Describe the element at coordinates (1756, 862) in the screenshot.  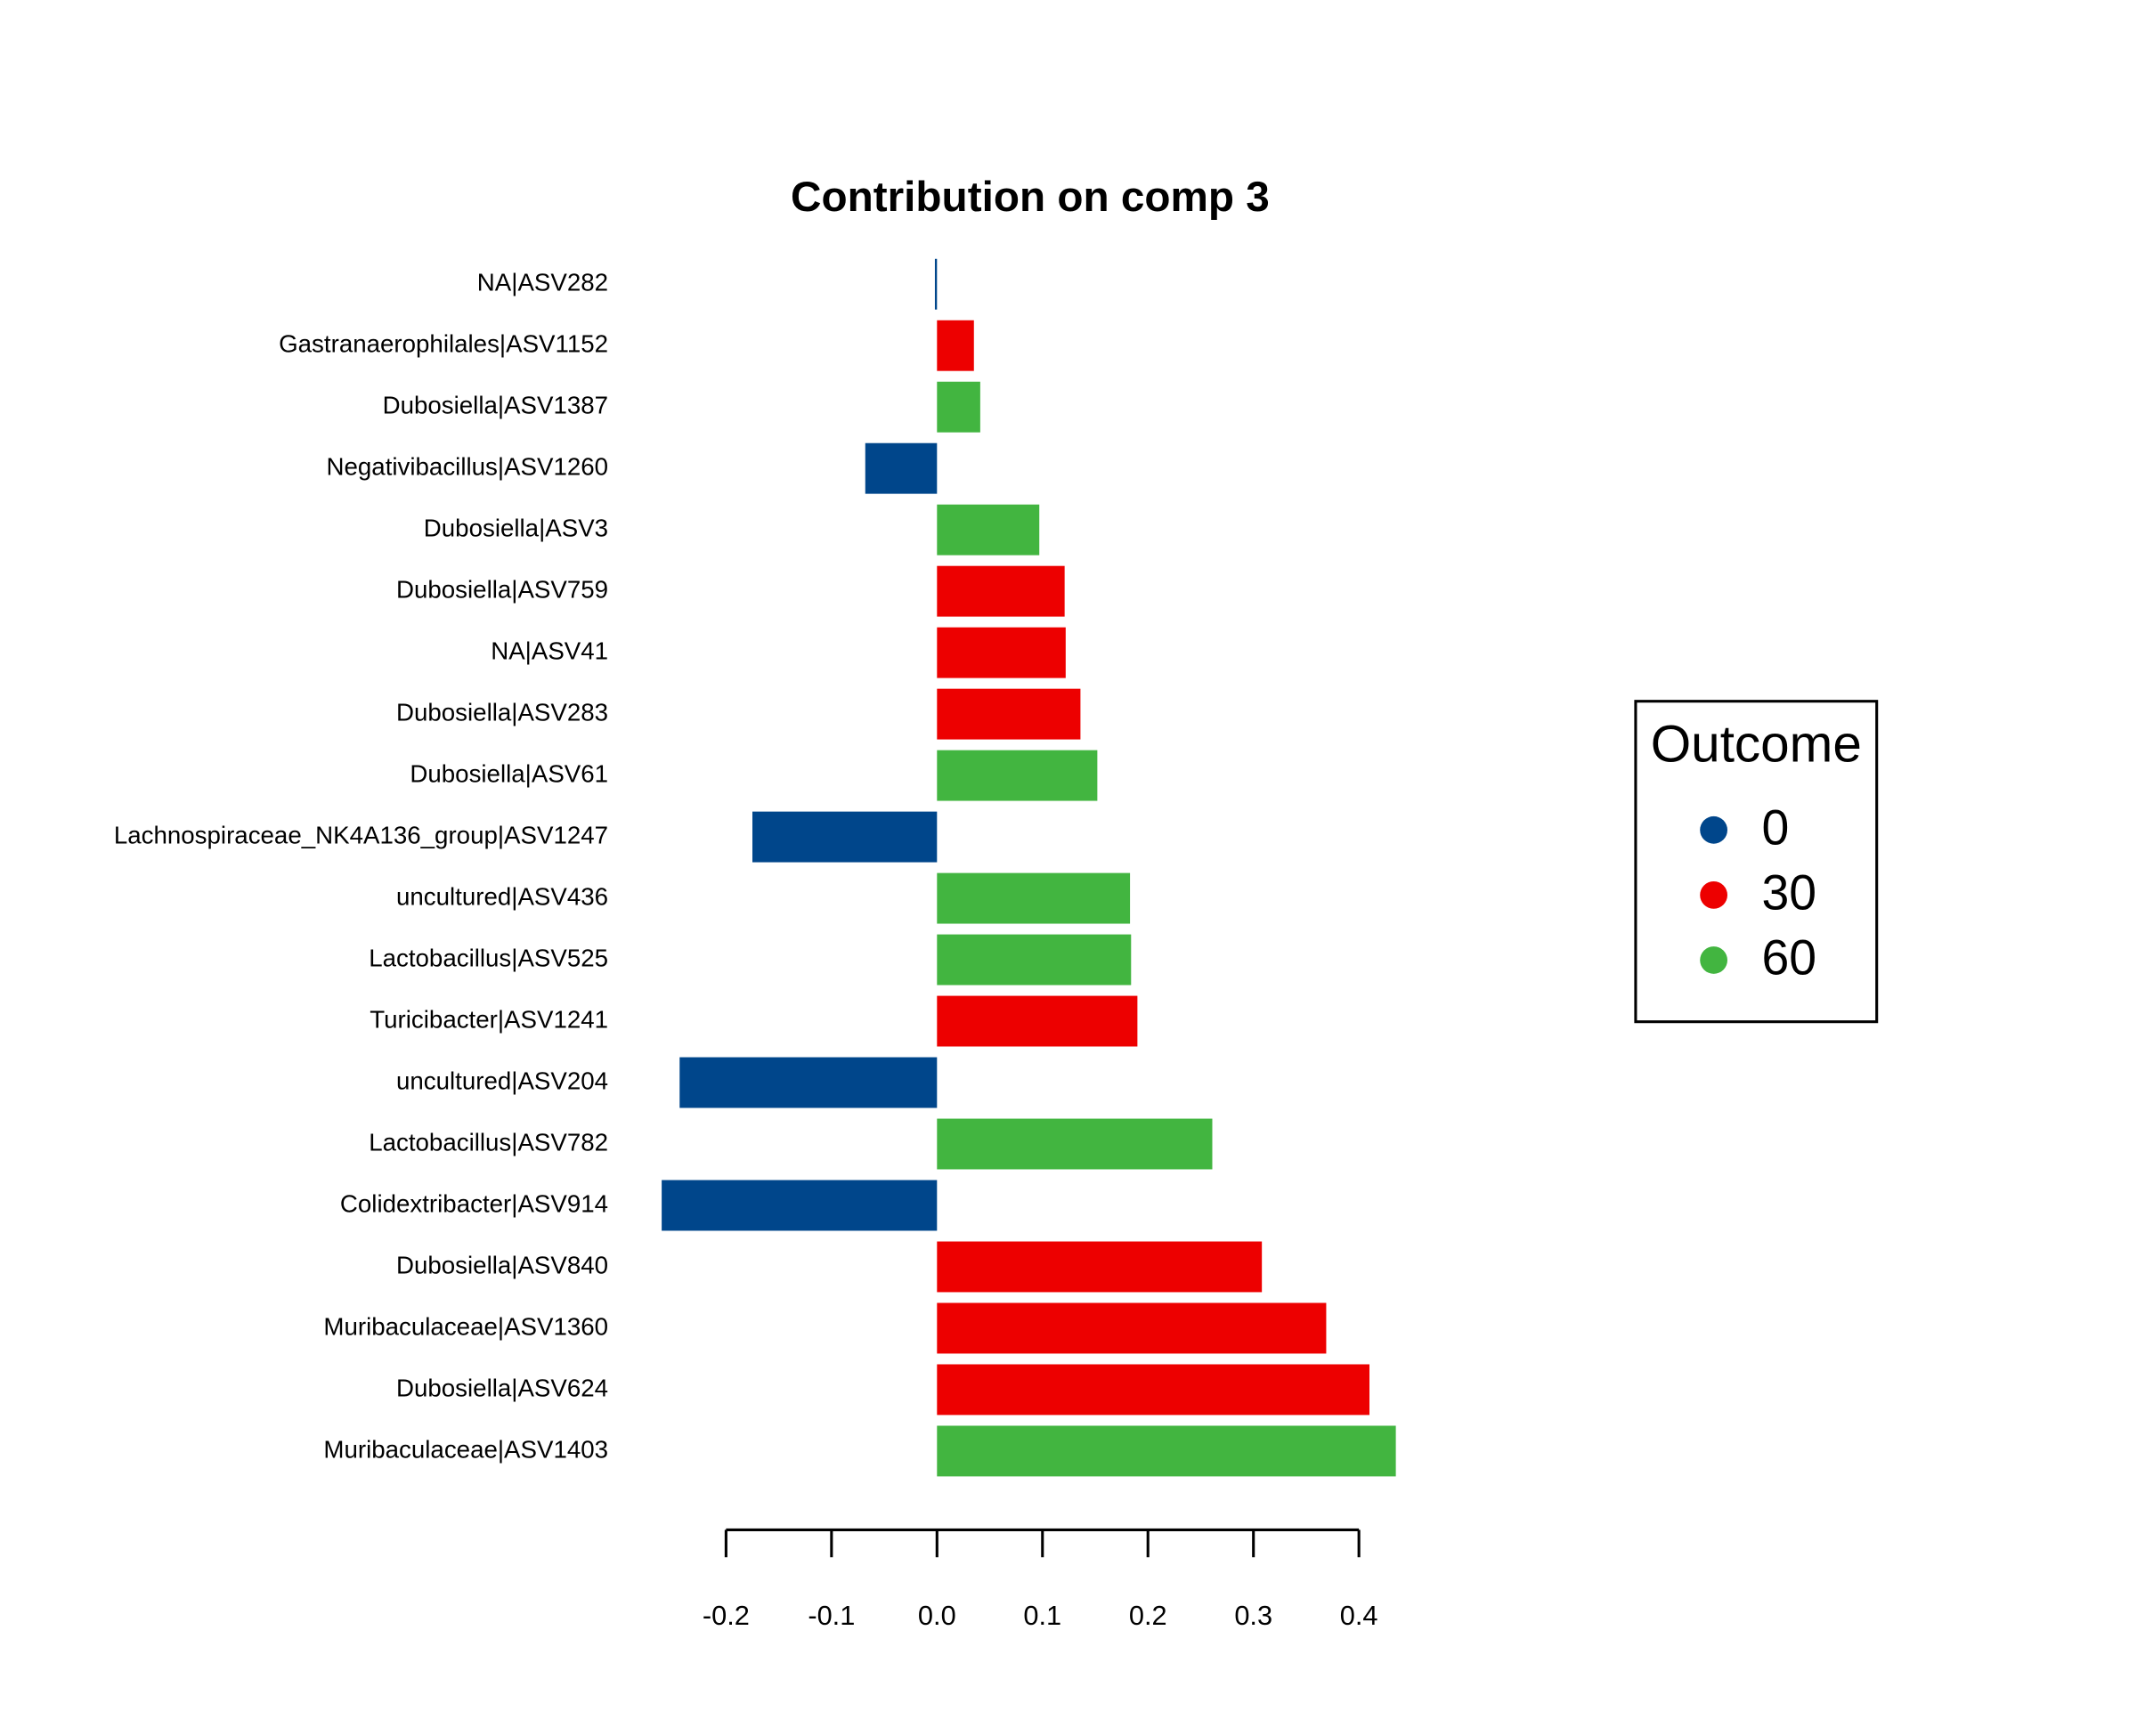
I see `legend-box` at that location.